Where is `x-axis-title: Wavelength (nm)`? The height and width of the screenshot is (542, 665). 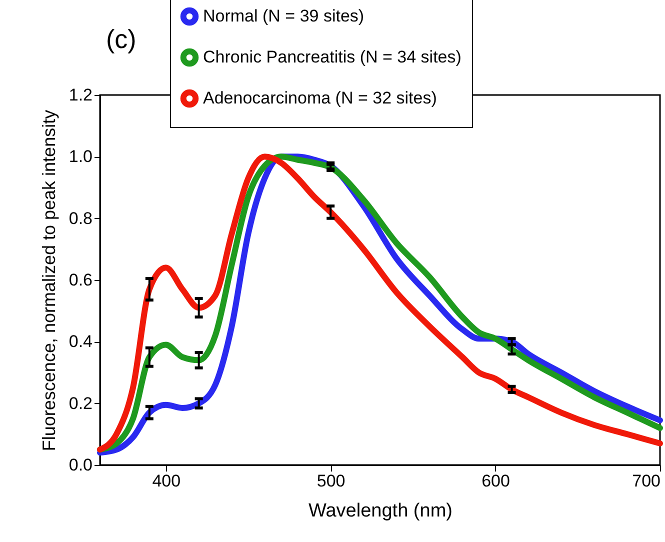 x-axis-title: Wavelength (nm) is located at coordinates (380, 511).